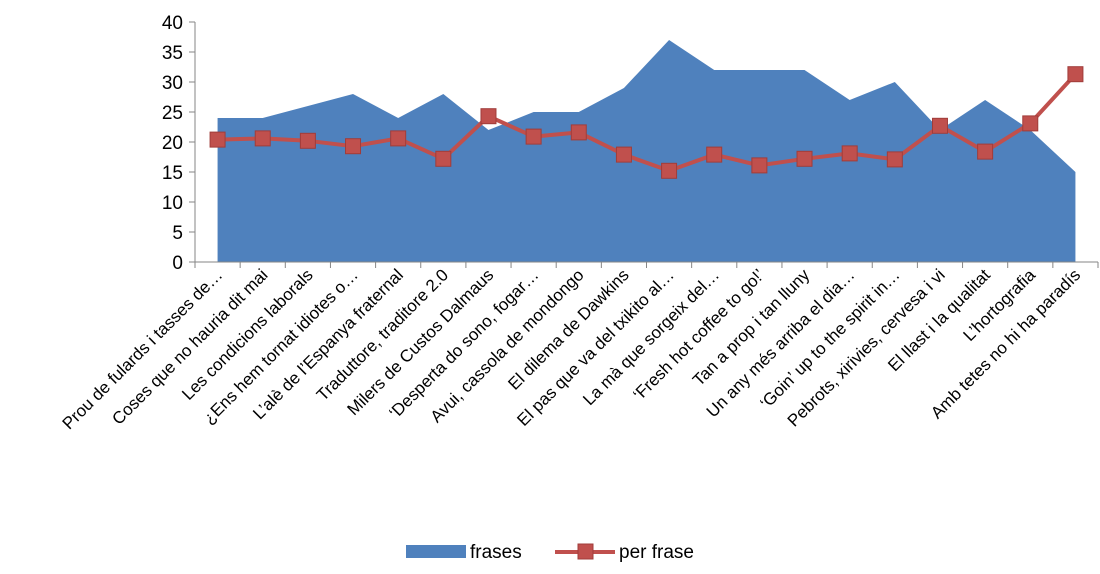 This screenshot has width=1100, height=574. What do you see at coordinates (172, 173) in the screenshot?
I see `y-tick-label: 15` at bounding box center [172, 173].